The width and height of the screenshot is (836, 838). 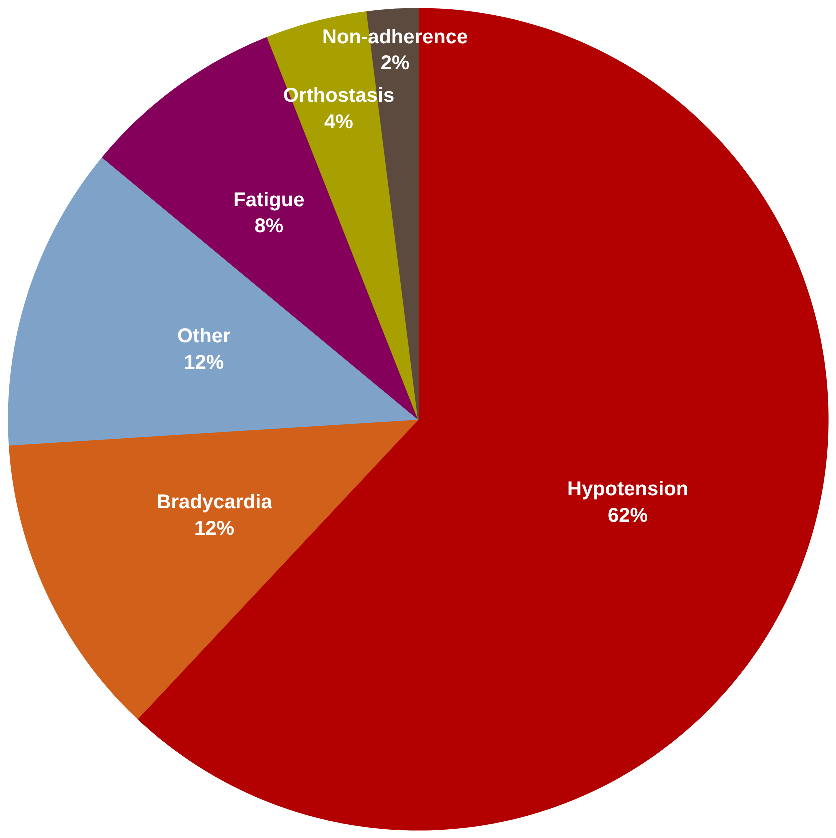 What do you see at coordinates (628, 489) in the screenshot?
I see `slice-label: Hypotension` at bounding box center [628, 489].